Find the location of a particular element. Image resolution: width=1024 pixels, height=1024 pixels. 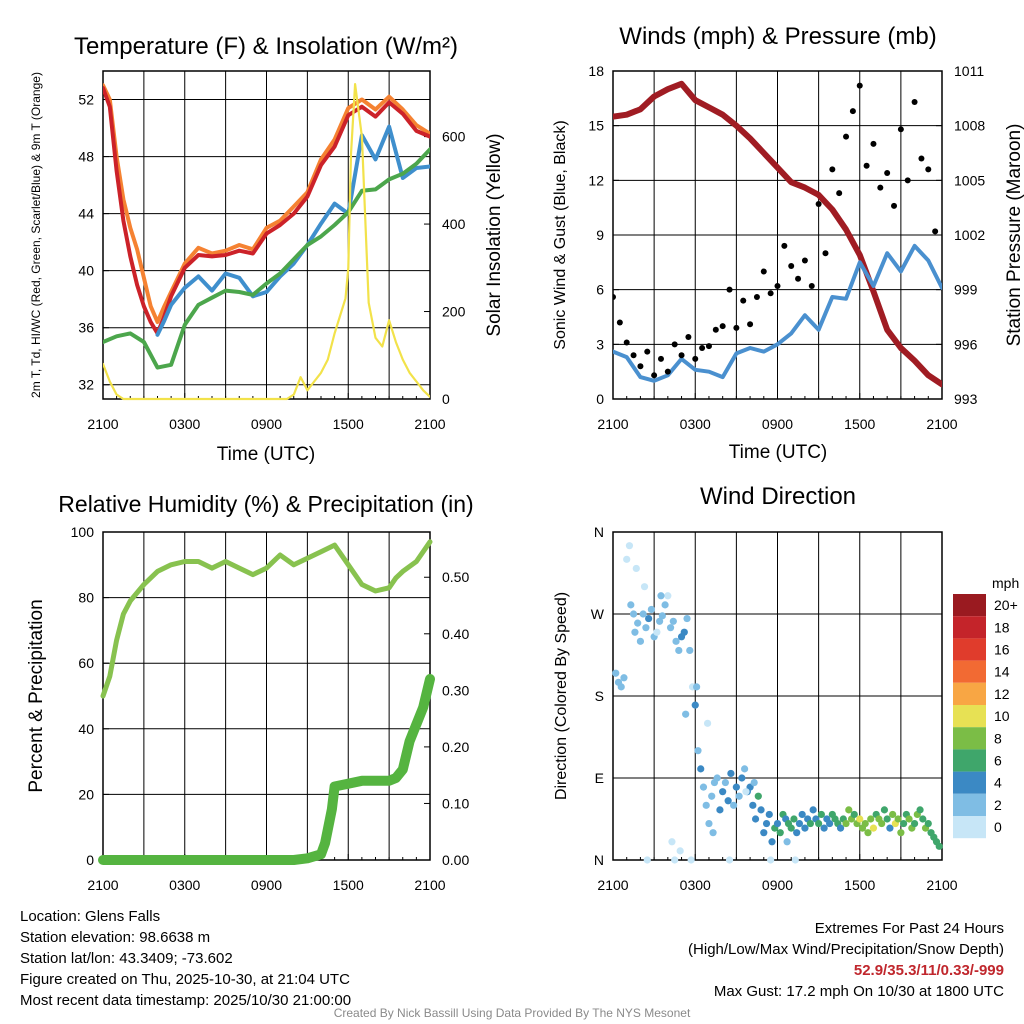

max-gust-text: Max Gust: 17.2 mph On 10/30 at 1800 UTC is located at coordinates (858, 991).